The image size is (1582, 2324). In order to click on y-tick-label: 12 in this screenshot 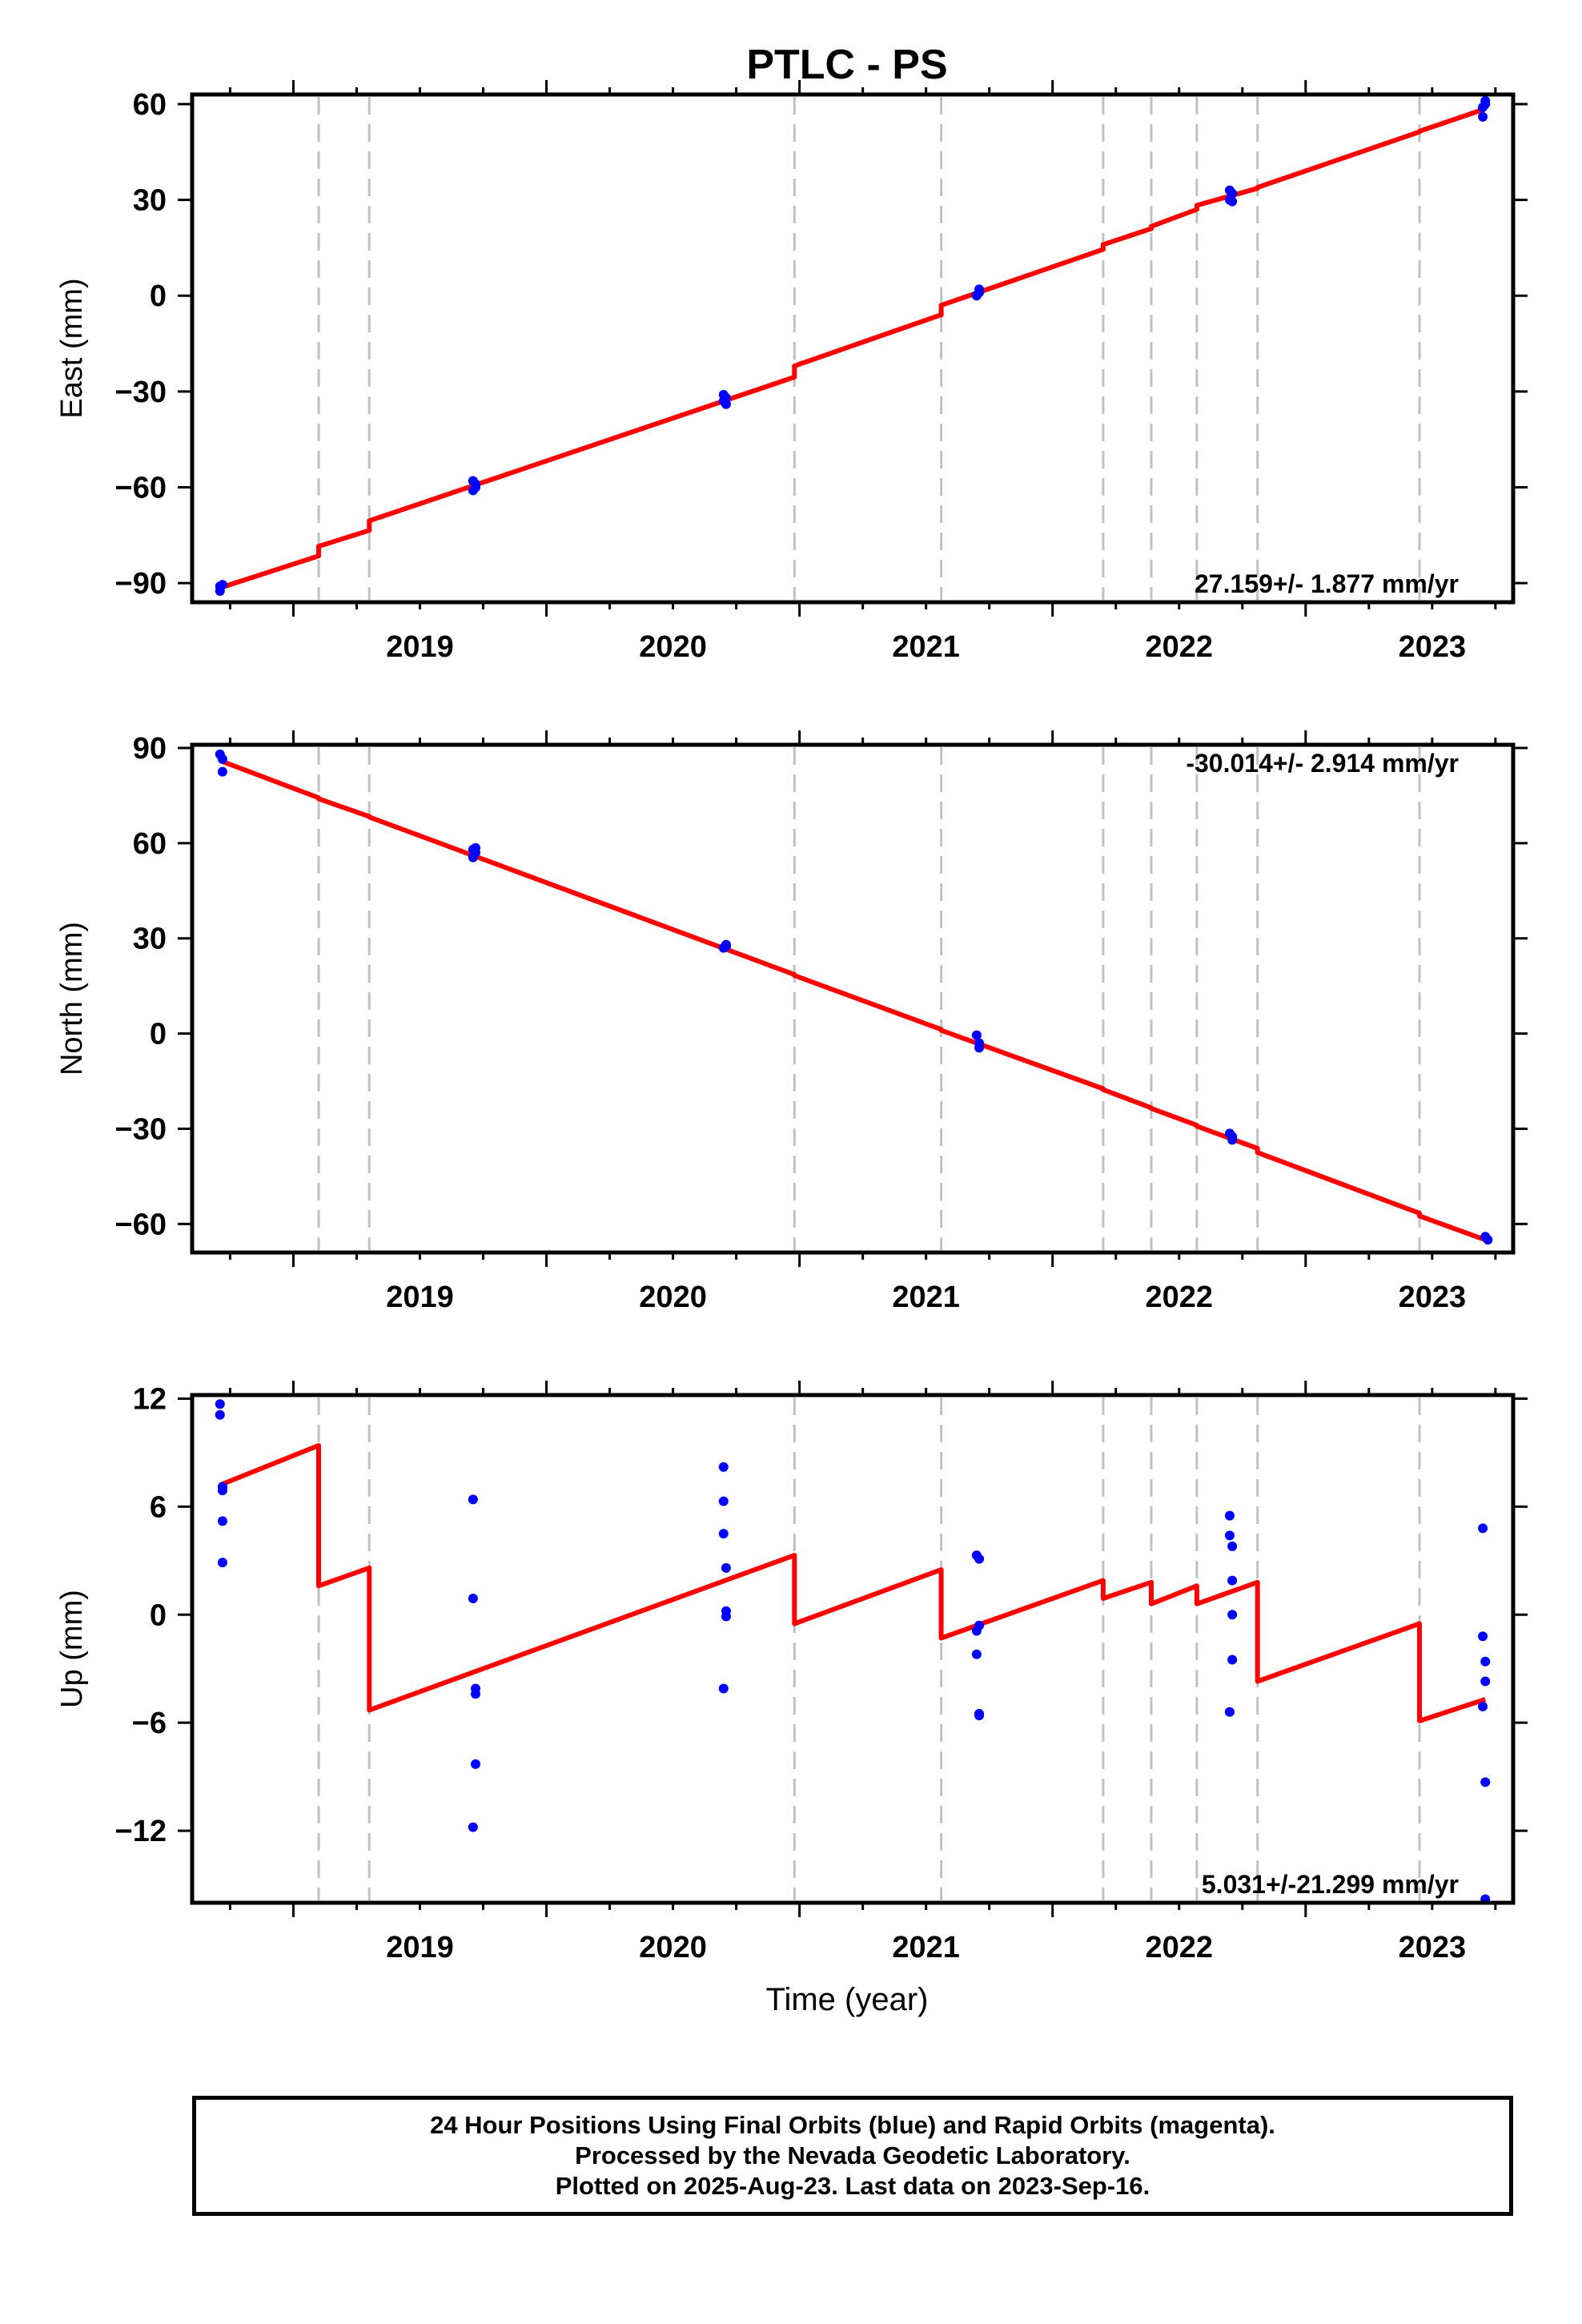, I will do `click(150, 1399)`.